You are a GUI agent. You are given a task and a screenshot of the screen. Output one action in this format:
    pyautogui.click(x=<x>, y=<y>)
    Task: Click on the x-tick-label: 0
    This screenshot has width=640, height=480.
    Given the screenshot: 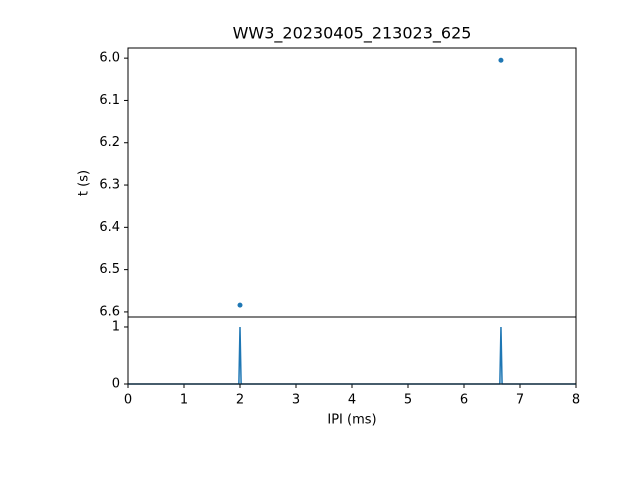 What is the action you would take?
    pyautogui.click(x=128, y=400)
    